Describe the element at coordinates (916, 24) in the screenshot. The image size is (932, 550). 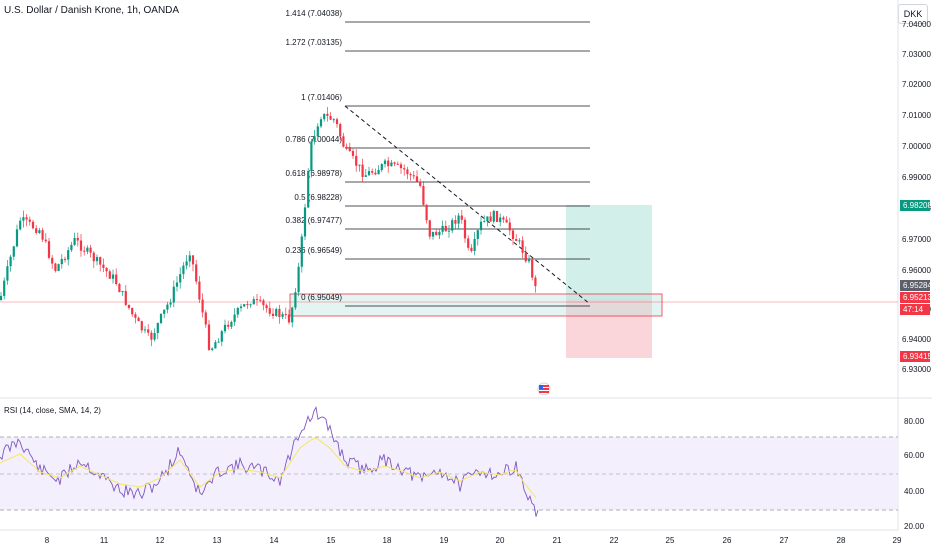
I see `price-tick-label: 7.04000` at that location.